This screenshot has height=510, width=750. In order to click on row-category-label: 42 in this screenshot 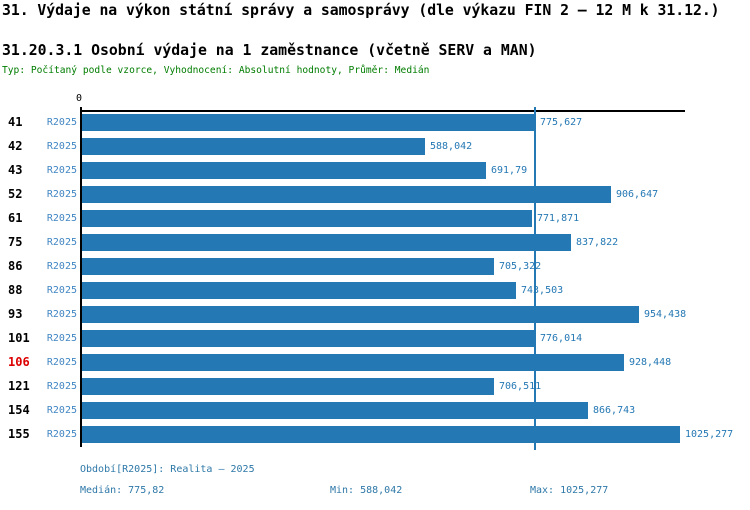, I will do `click(15, 146)`.